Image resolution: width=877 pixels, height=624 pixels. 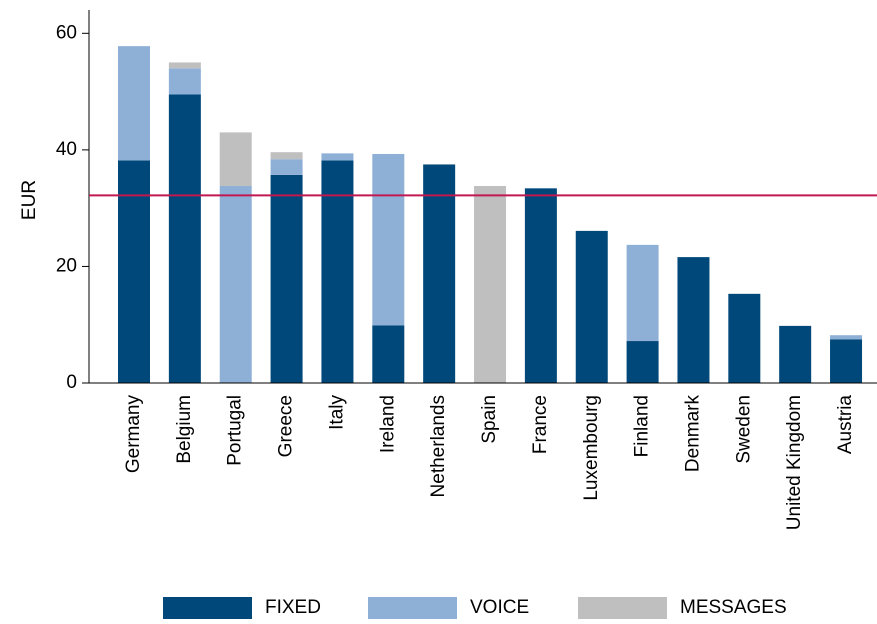 I want to click on x-tick-label: Germany, so click(x=133, y=434).